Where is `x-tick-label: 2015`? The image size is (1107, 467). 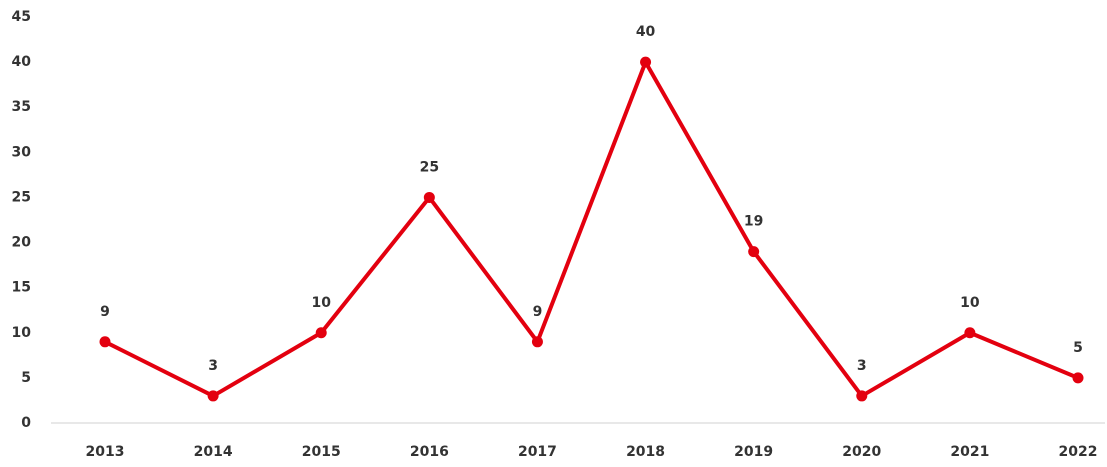 x-tick-label: 2015 is located at coordinates (321, 452).